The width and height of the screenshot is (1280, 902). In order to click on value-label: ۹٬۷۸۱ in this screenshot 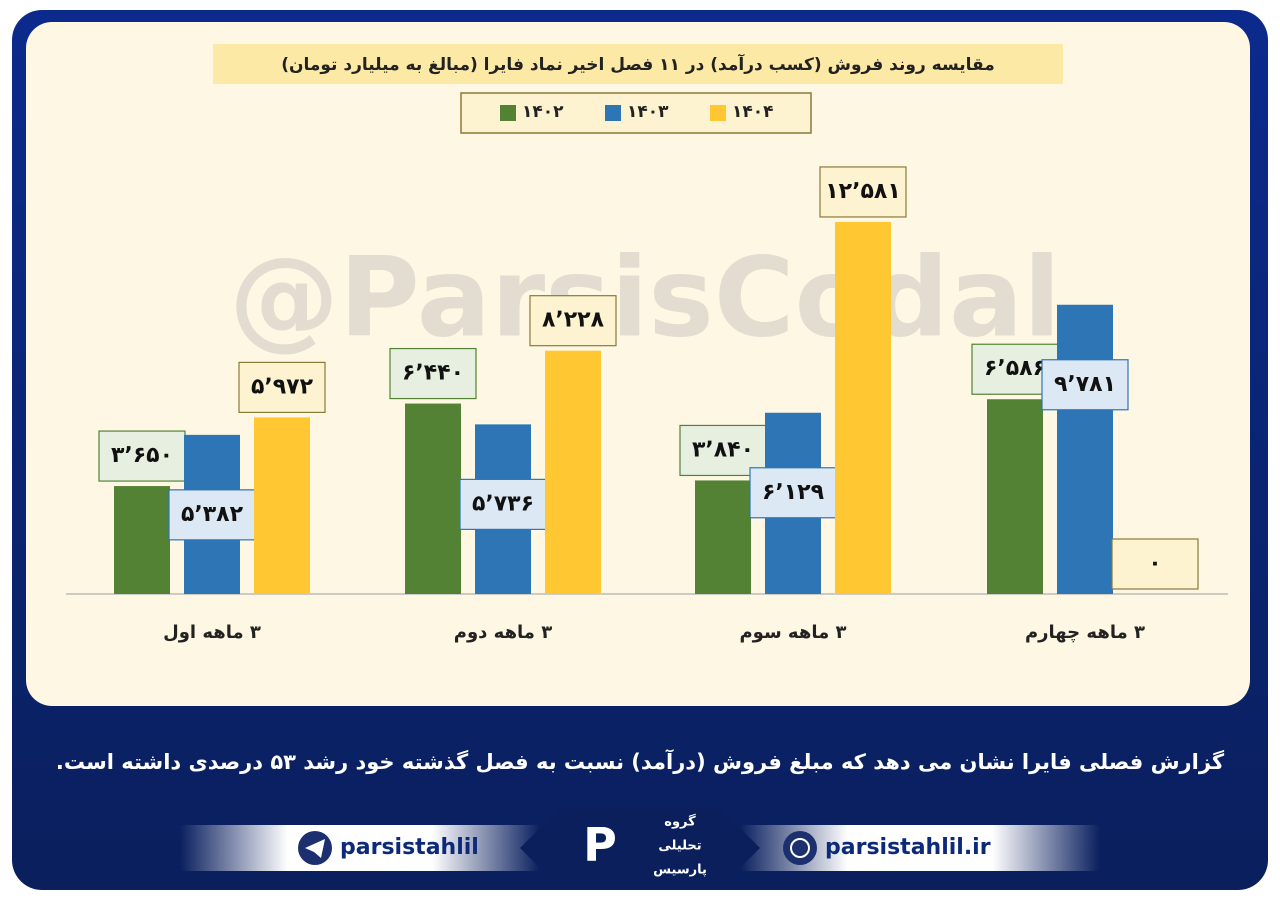, I will do `click(1085, 384)`.